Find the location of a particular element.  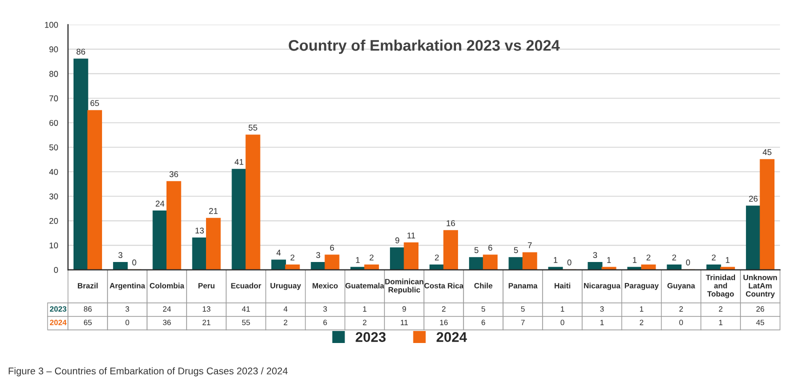

y-tick-label: 70 is located at coordinates (53, 98).